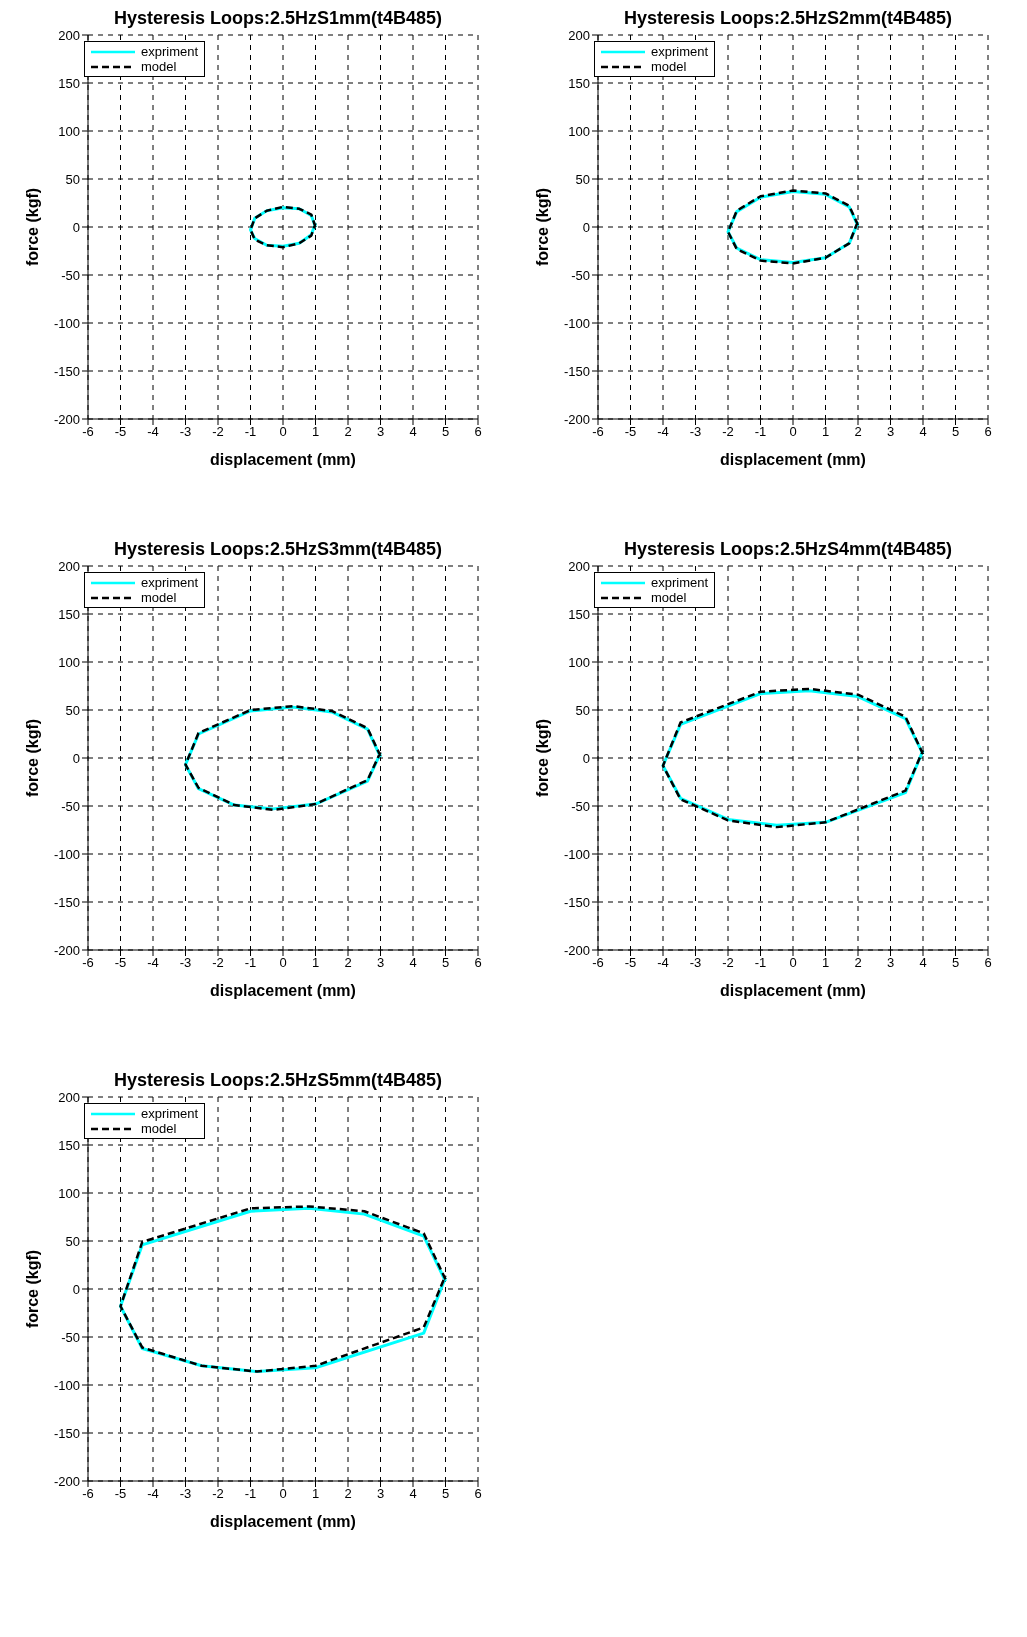  What do you see at coordinates (788, 18) in the screenshot?
I see `chart-title: Hysteresis Loops:2.5HzS2mm(t4B485)` at bounding box center [788, 18].